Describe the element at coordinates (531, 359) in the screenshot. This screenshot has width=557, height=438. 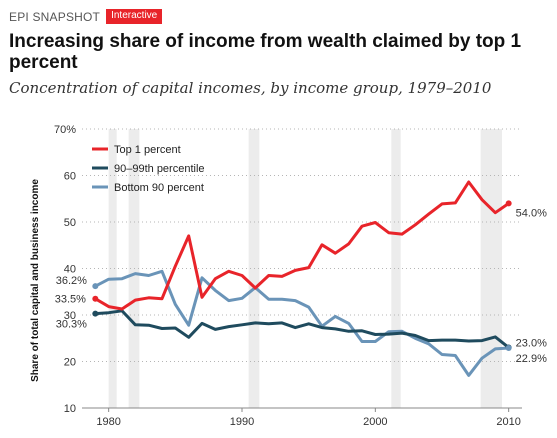
I see `end-label-2: 22.9%` at that location.